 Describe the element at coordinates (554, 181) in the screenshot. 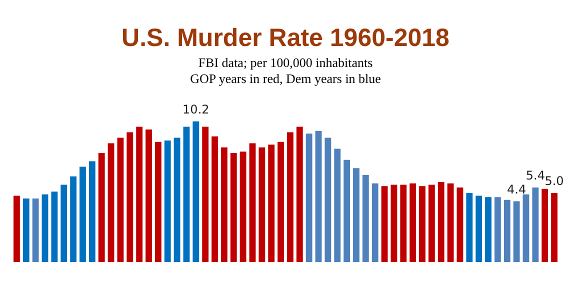

I see `data-label: 5.0` at that location.